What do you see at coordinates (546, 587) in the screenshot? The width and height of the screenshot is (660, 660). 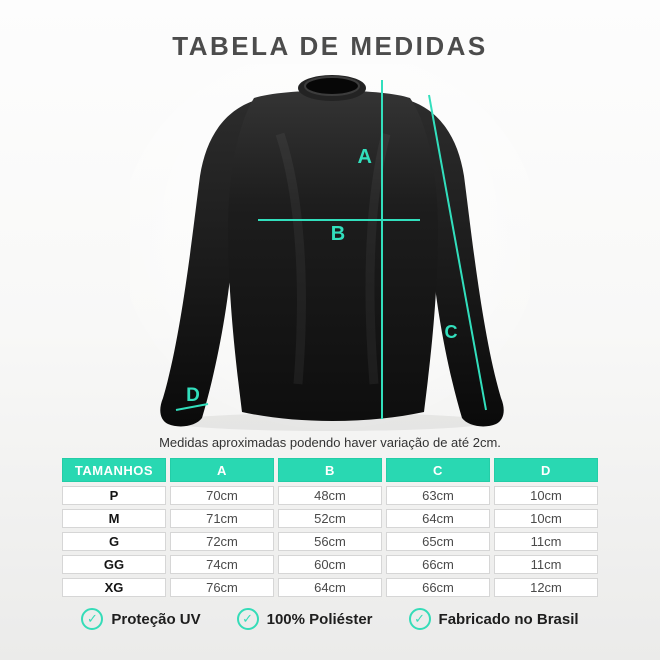 I see `value-cell: 12cm` at bounding box center [546, 587].